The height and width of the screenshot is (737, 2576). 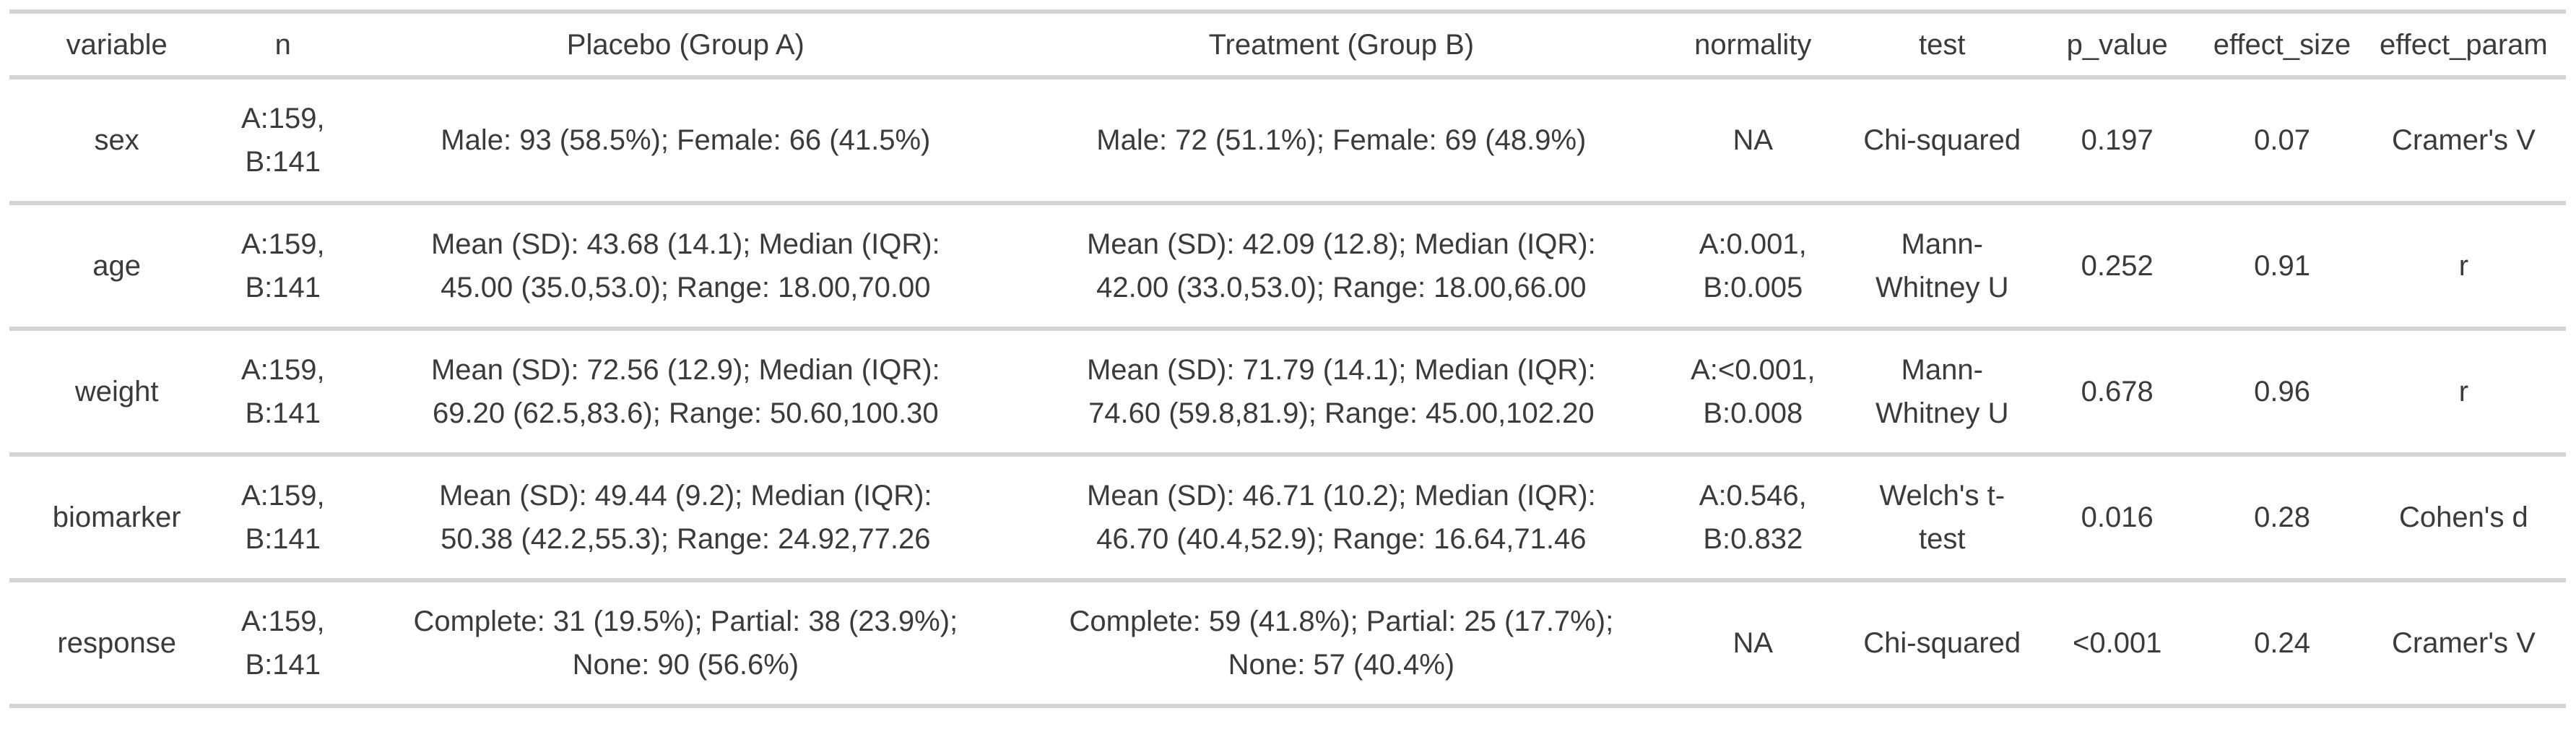 What do you see at coordinates (282, 265) in the screenshot?
I see `cell-age-n: A:159, B:141` at bounding box center [282, 265].